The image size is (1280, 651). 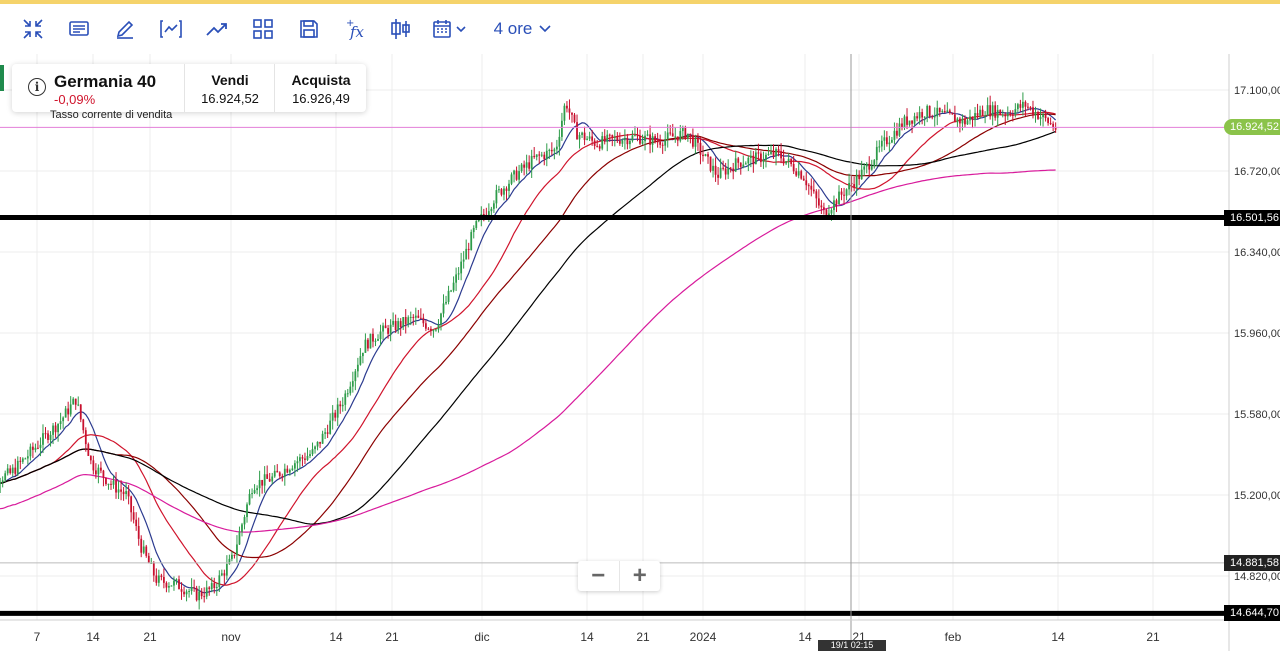 What do you see at coordinates (1257, 415) in the screenshot?
I see `price-tick-label: 15.580,00` at bounding box center [1257, 415].